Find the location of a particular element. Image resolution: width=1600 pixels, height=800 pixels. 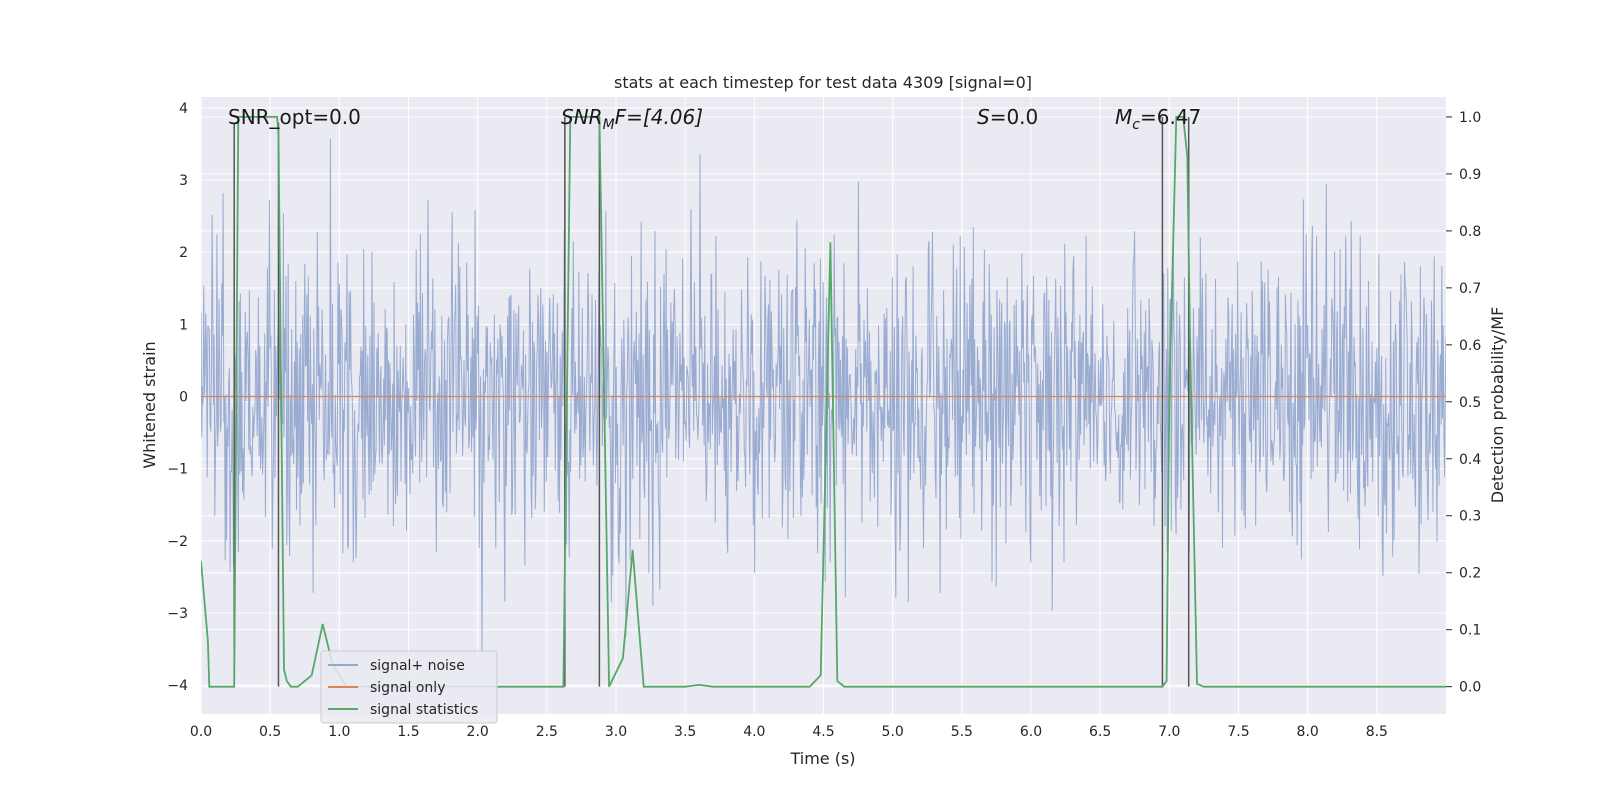

x-tick-label: 4.5 is located at coordinates (823, 732).